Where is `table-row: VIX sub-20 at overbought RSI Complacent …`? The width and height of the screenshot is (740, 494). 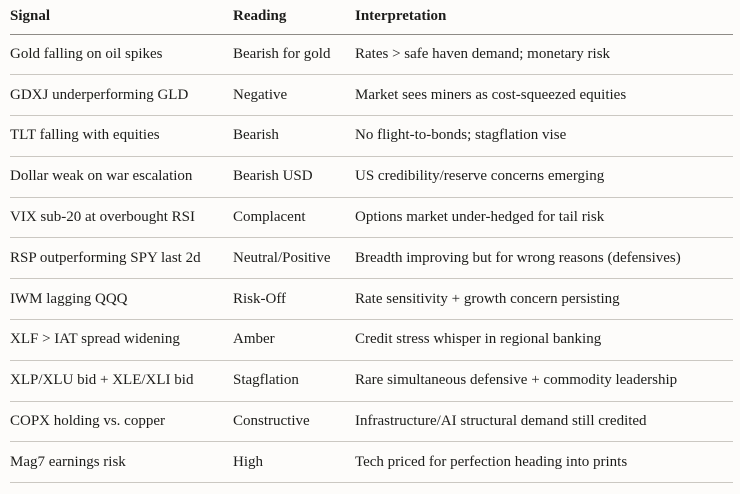
table-row: VIX sub-20 at overbought RSI Complacent … is located at coordinates (371, 218).